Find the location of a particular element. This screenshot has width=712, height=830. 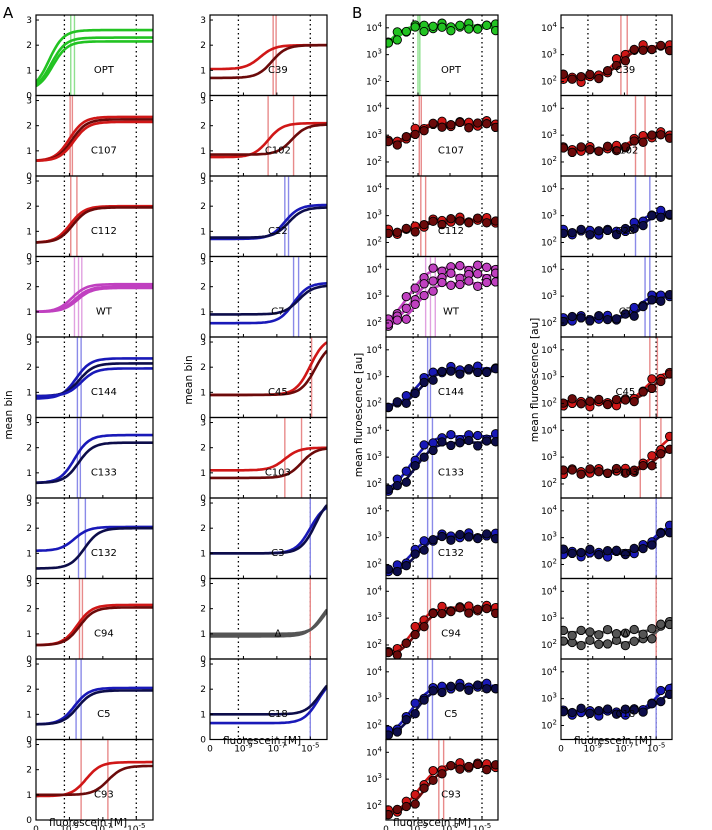

subplot-1-6: 0 1 2 3 C3 is located at coordinates (264, 541).